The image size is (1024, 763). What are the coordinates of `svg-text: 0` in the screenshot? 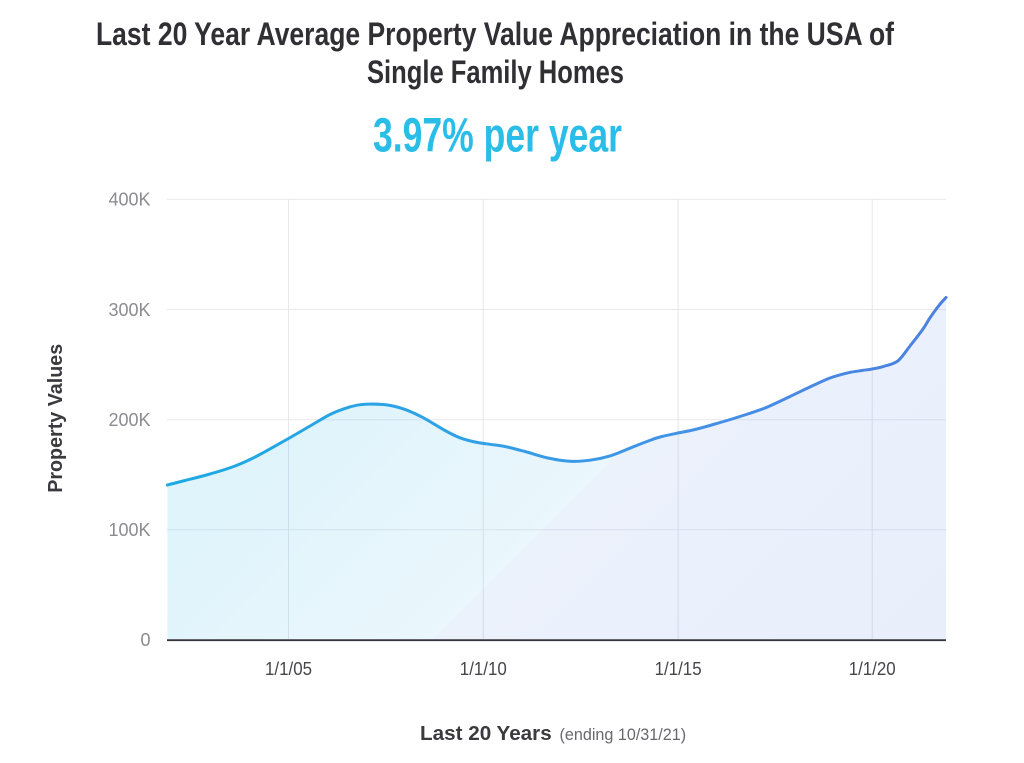 It's located at (145, 640).